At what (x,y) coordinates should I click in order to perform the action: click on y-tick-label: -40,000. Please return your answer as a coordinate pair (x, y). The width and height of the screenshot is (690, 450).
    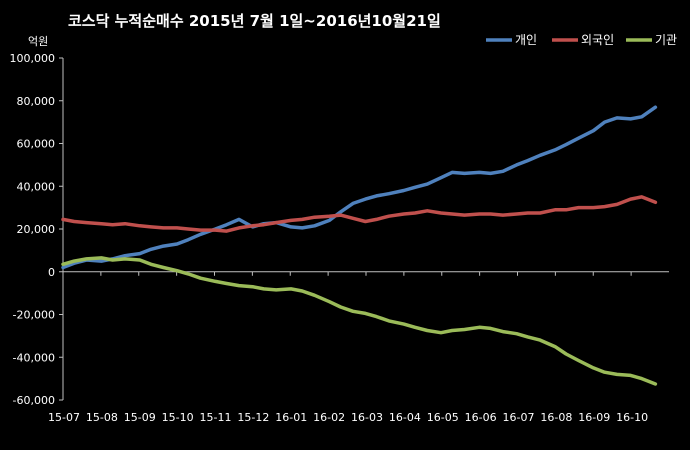
    Looking at the image, I should click on (34, 357).